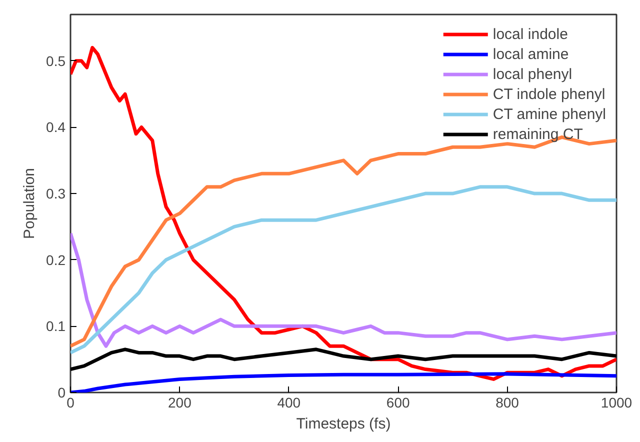 The width and height of the screenshot is (640, 442). Describe the element at coordinates (56, 127) in the screenshot. I see `y-tick-label: 0.4` at that location.